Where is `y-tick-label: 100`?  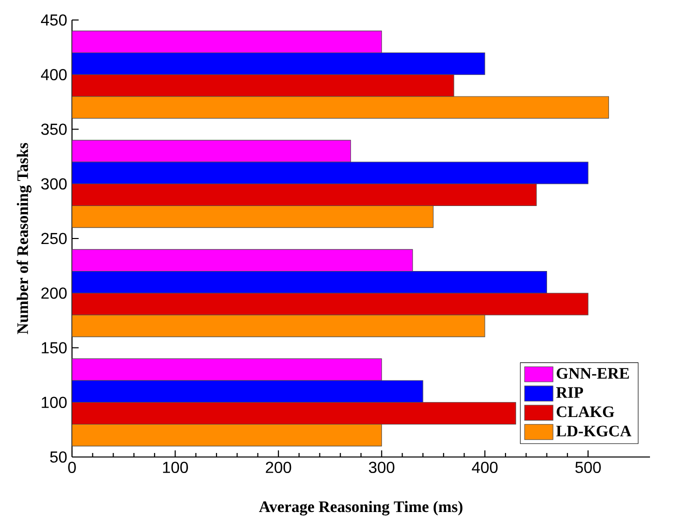 y-tick-label: 100 is located at coordinates (54, 402).